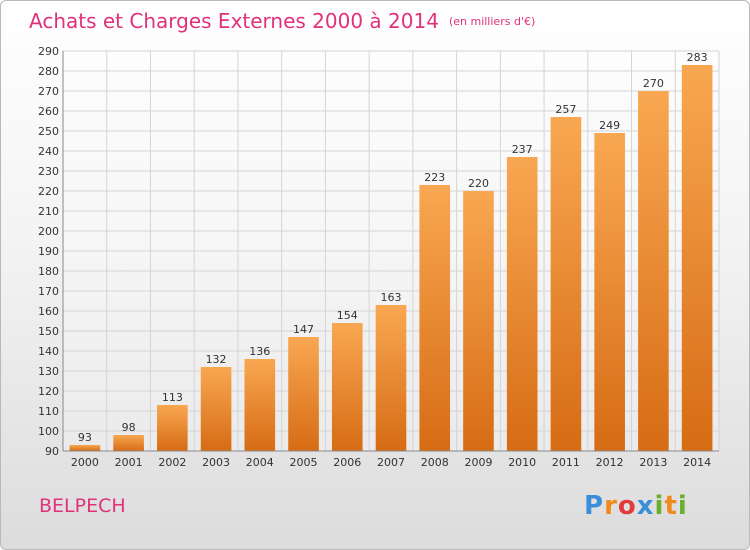 The width and height of the screenshot is (750, 550). What do you see at coordinates (653, 462) in the screenshot?
I see `x-tick-label: 2013` at bounding box center [653, 462].